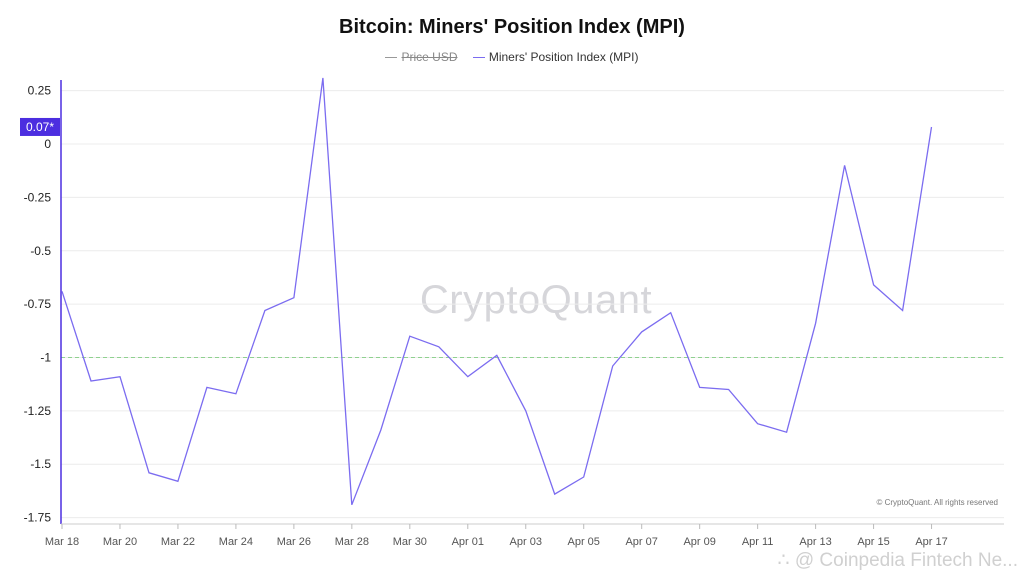  Describe the element at coordinates (429, 57) in the screenshot. I see `legend-label-price-usd: Price USD` at that location.